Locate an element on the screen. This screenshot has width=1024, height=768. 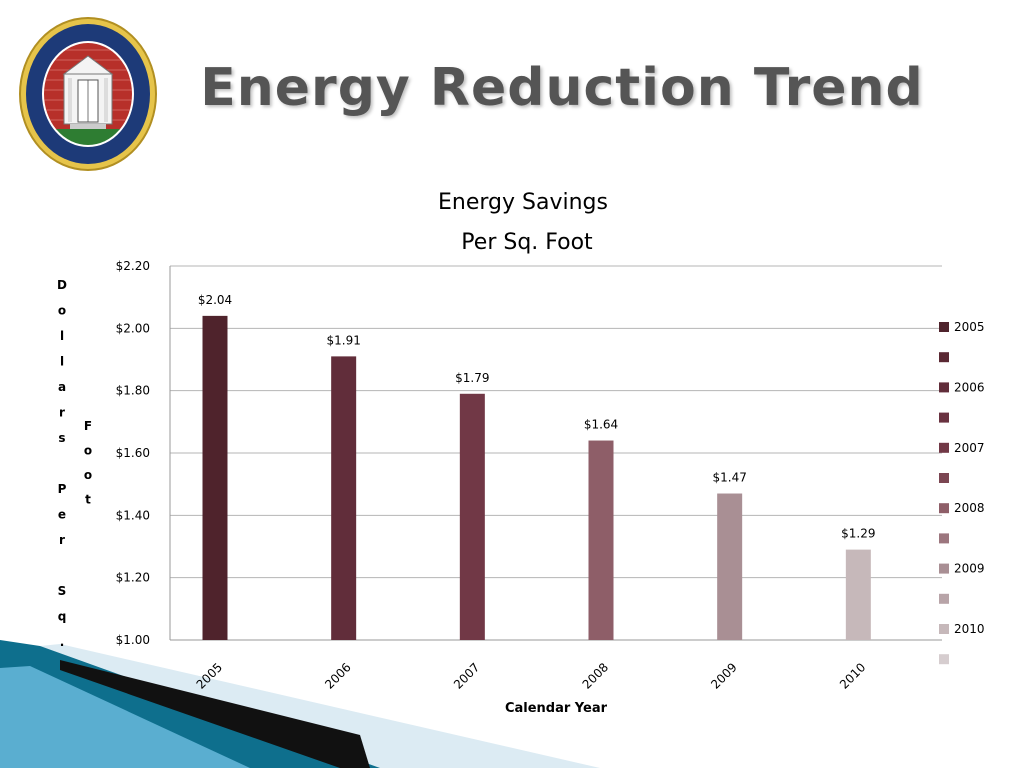
bar-value-label: $1.79 is located at coordinates (472, 378).